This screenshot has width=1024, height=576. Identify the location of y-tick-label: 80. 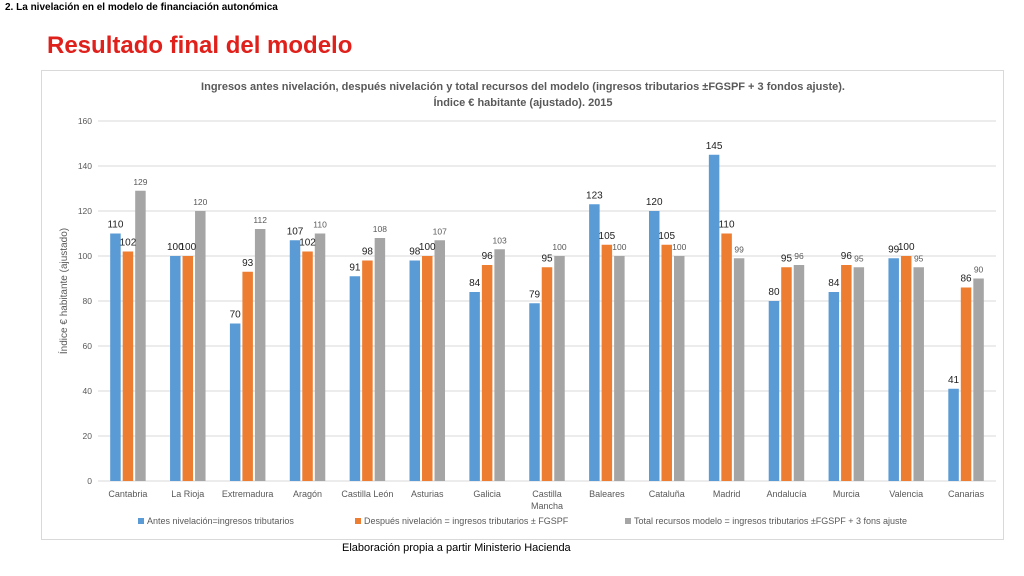
(88, 301).